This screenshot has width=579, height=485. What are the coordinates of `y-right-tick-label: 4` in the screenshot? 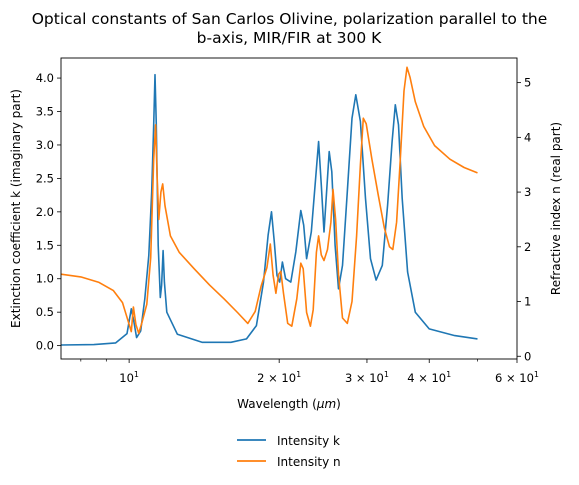 It's located at (527, 137).